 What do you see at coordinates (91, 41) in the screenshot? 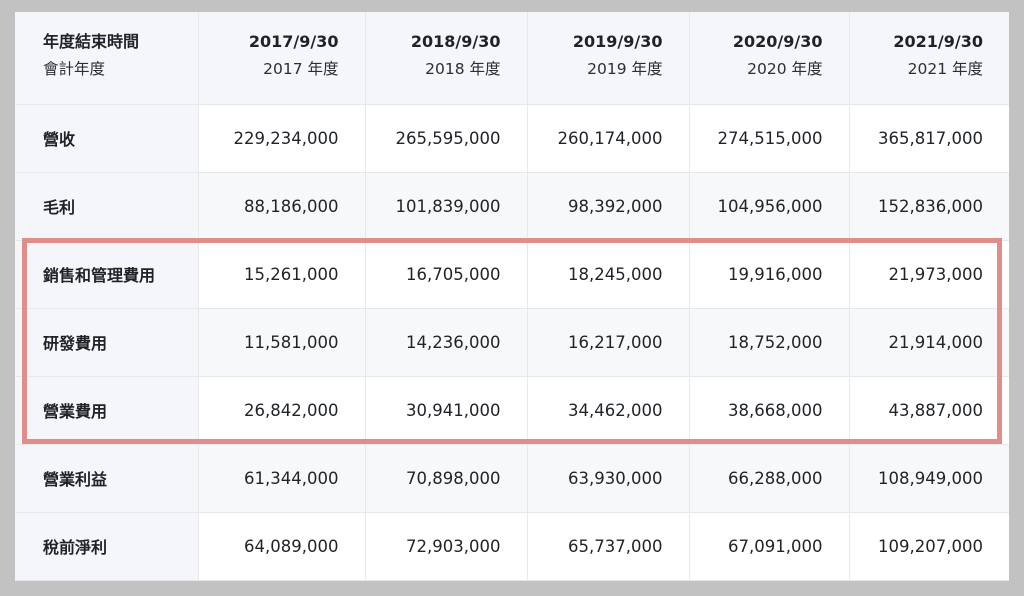
I see `header-label-main: 年度結束時間` at bounding box center [91, 41].